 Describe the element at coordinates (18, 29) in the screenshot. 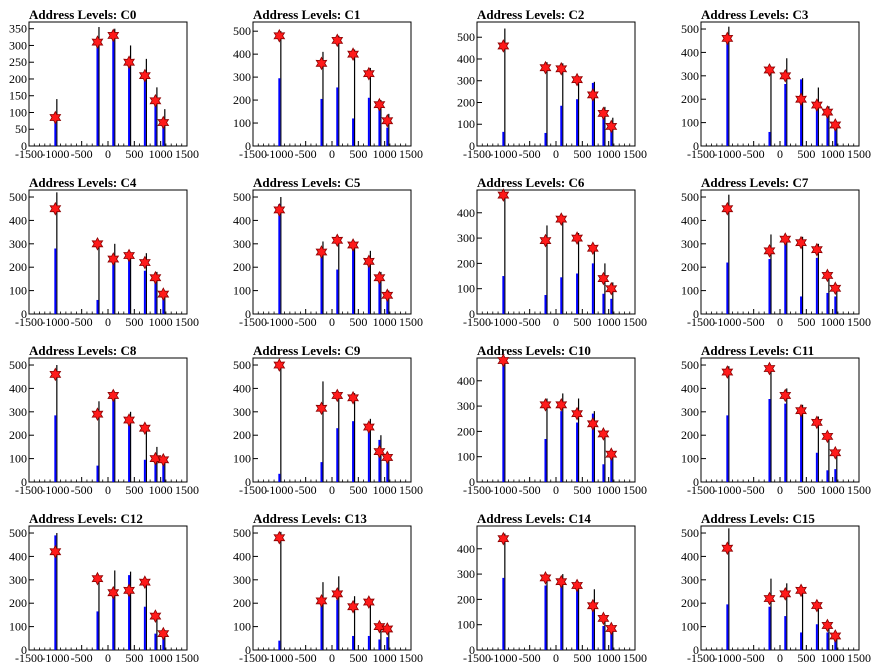

I see `y-tick-label: 350` at that location.